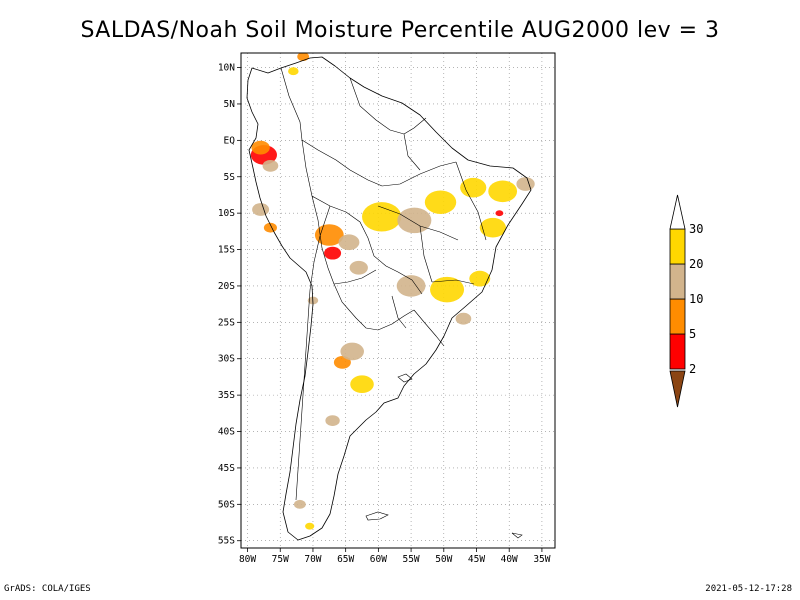 This screenshot has width=800, height=600. I want to click on x-tick-label: 80W, so click(247, 559).